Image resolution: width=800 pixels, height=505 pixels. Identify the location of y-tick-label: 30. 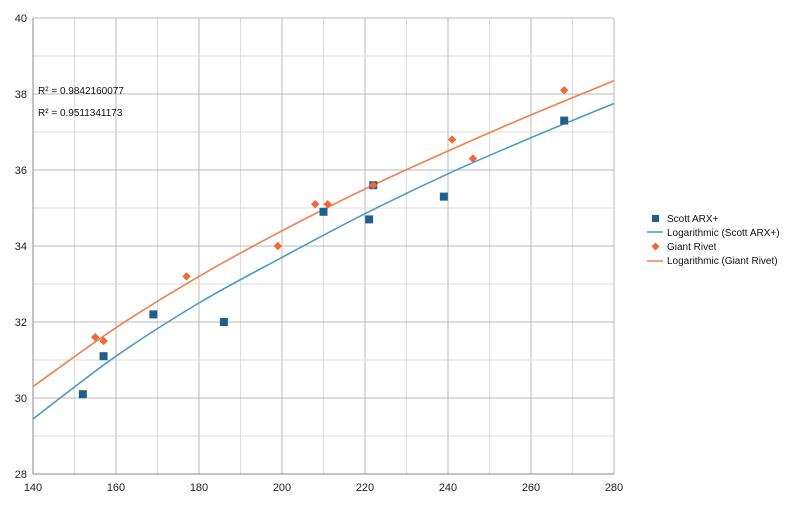
(21, 399).